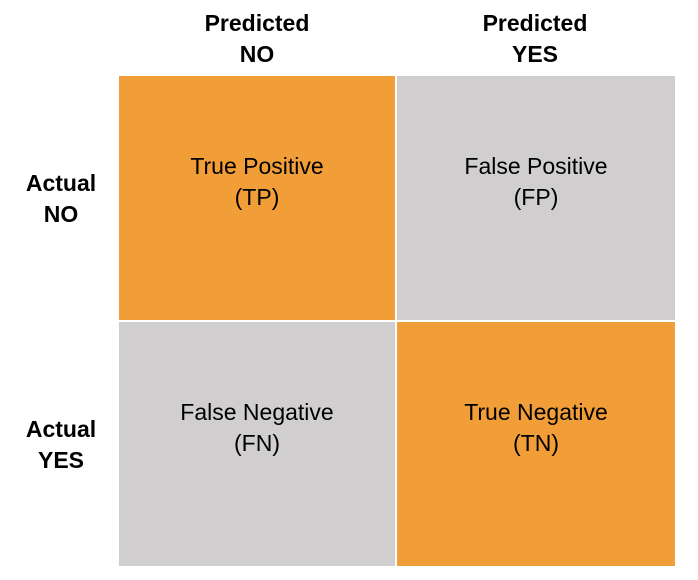 This screenshot has width=698, height=580. What do you see at coordinates (61, 445) in the screenshot?
I see `row-header-actual-yes: Actual YES` at bounding box center [61, 445].